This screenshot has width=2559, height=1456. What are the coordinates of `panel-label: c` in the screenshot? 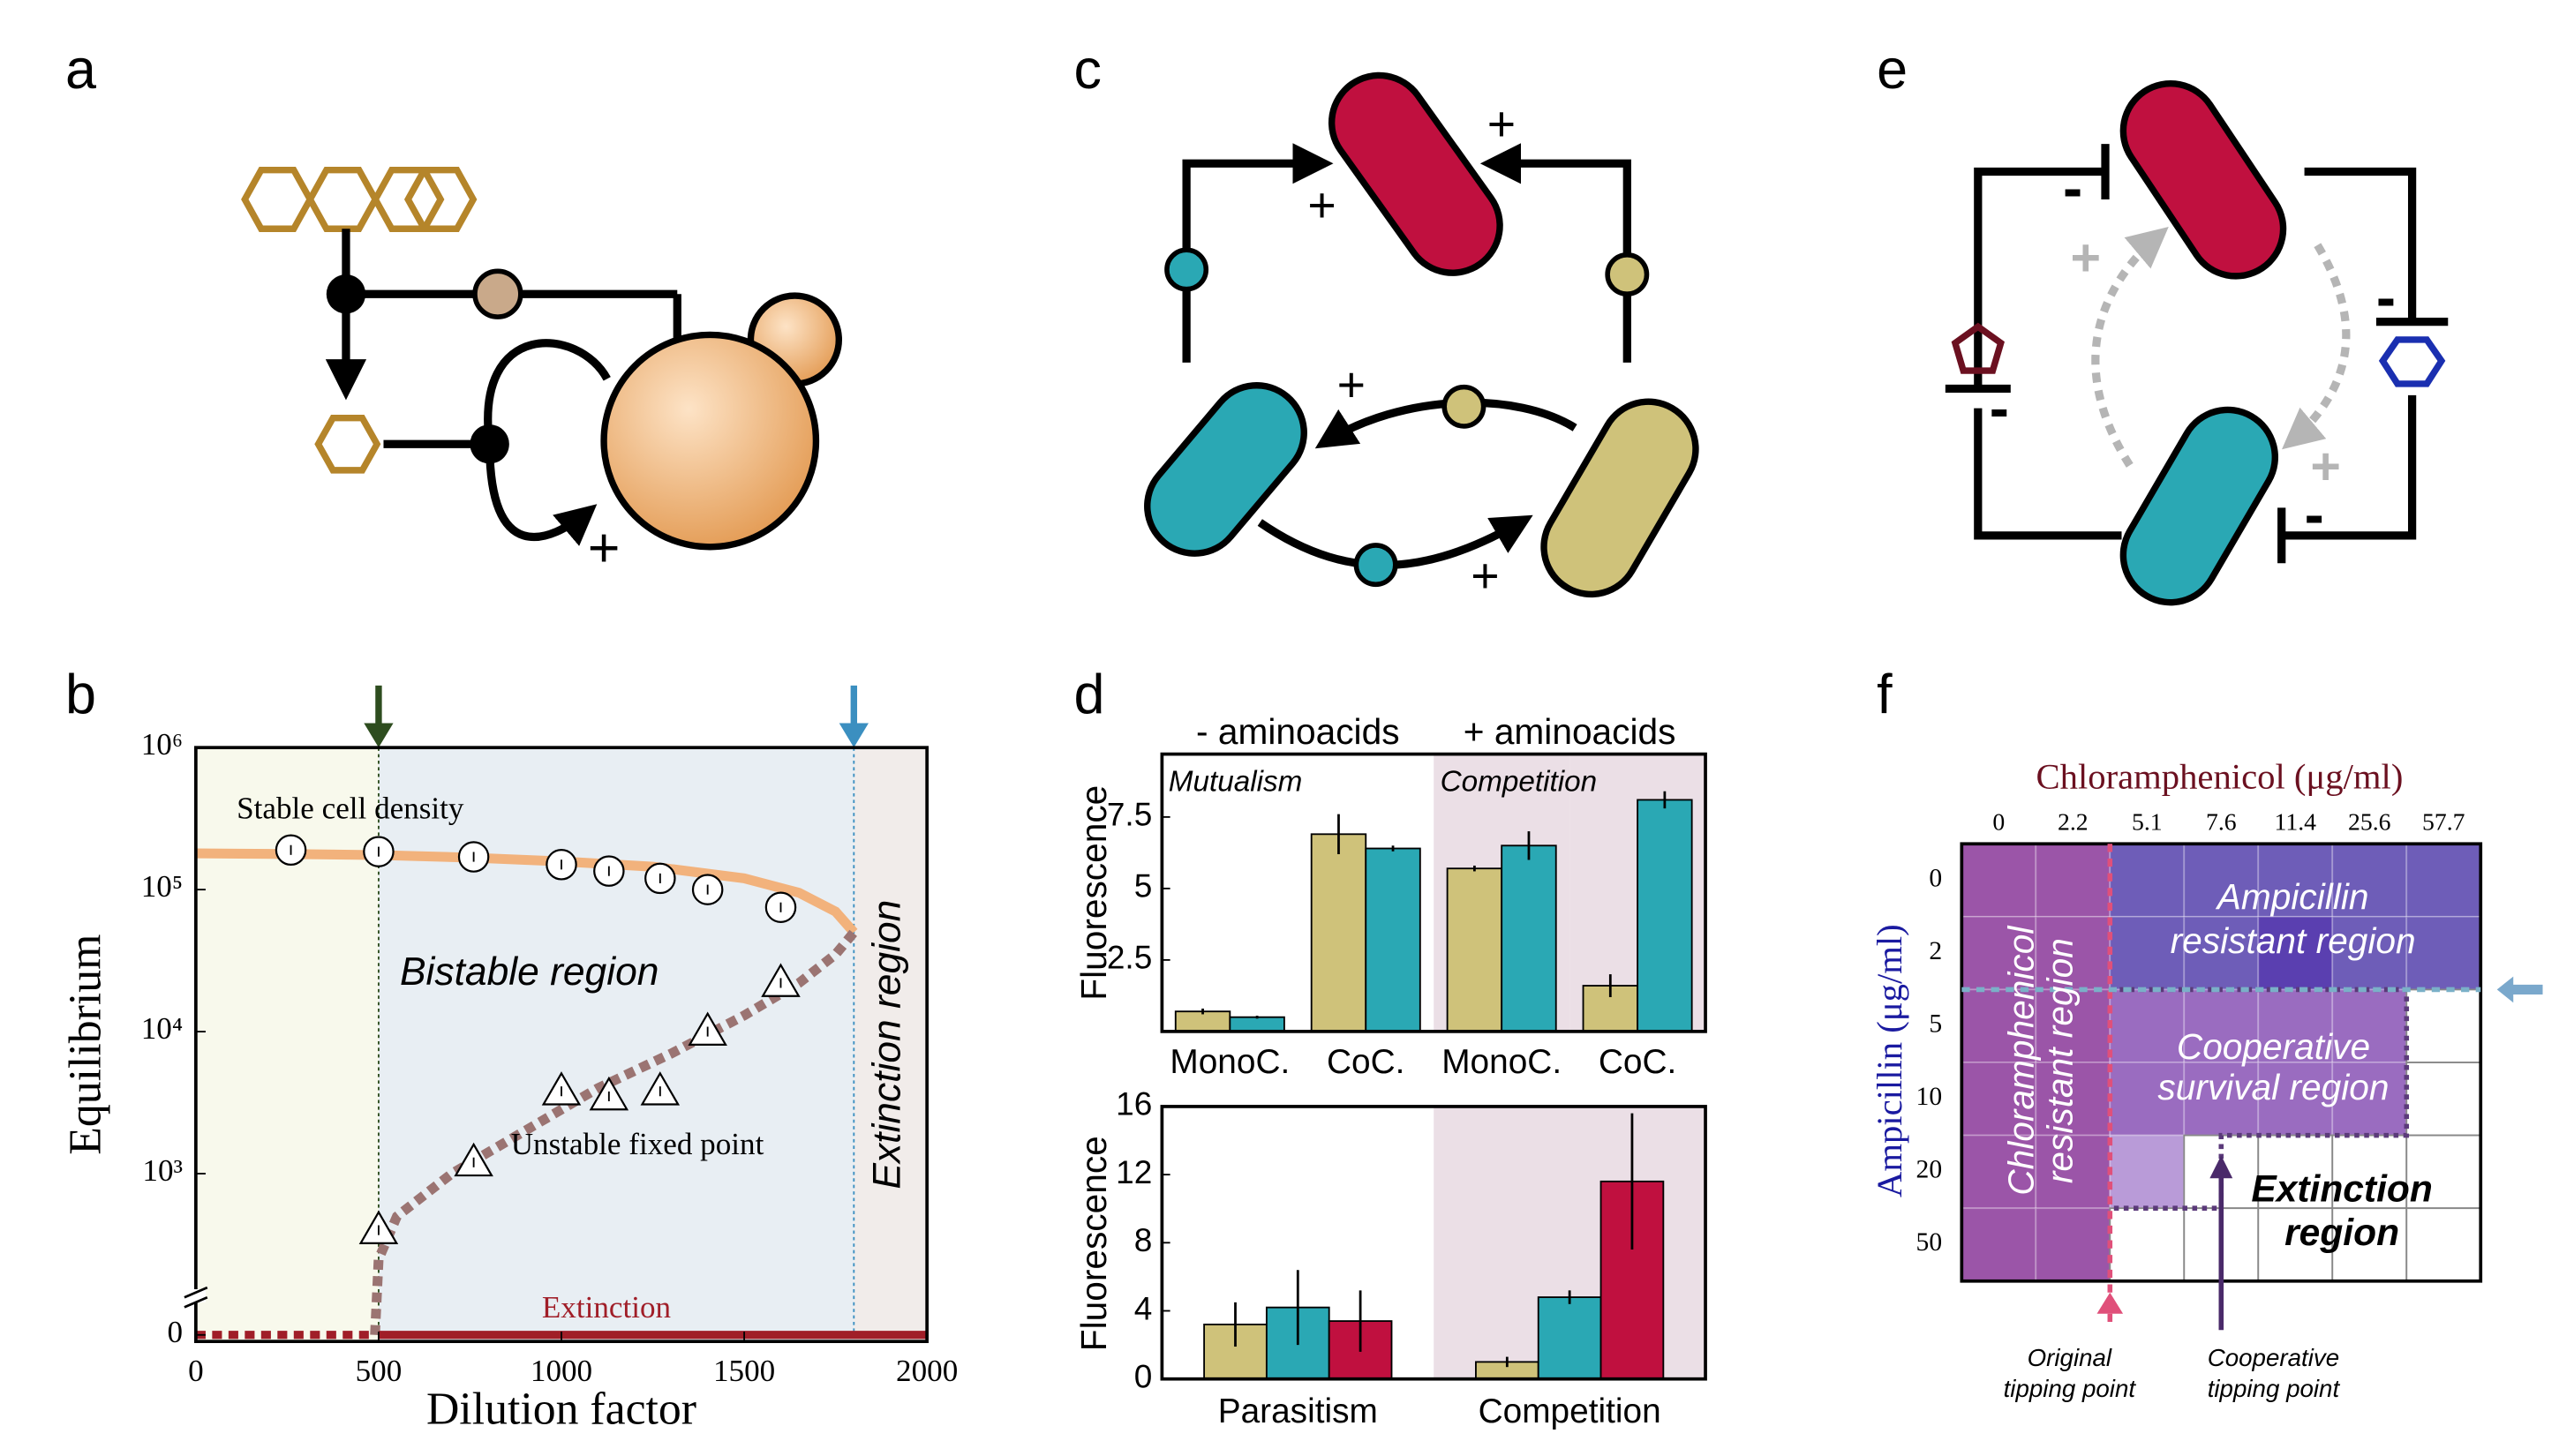 It's located at (1088, 70).